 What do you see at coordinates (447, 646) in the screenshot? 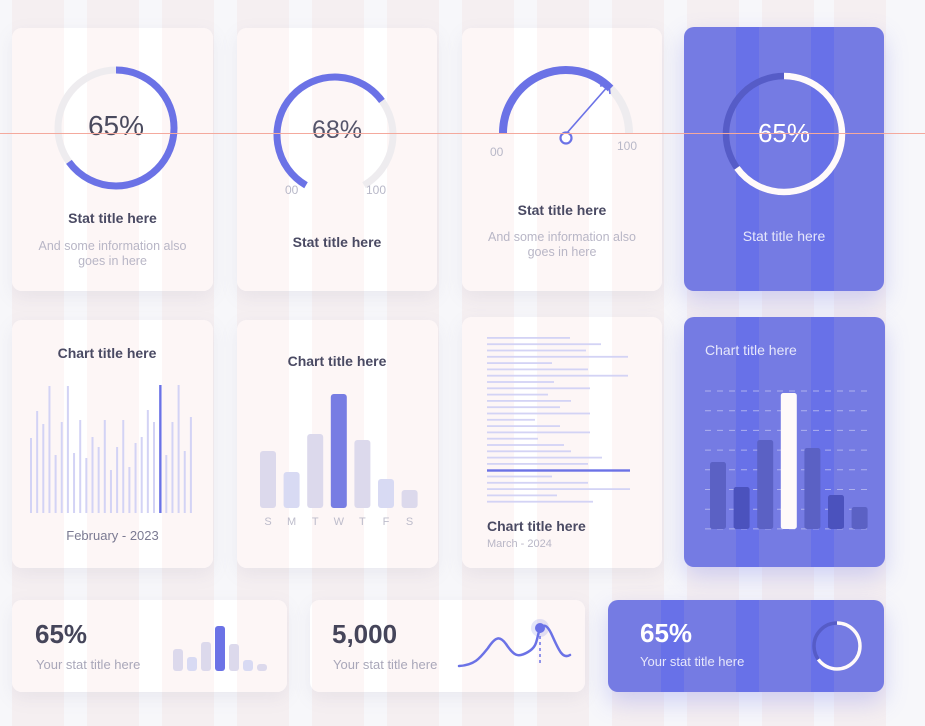
I see `stat-card-sparkline: 5,000 Your stat title here` at bounding box center [447, 646].